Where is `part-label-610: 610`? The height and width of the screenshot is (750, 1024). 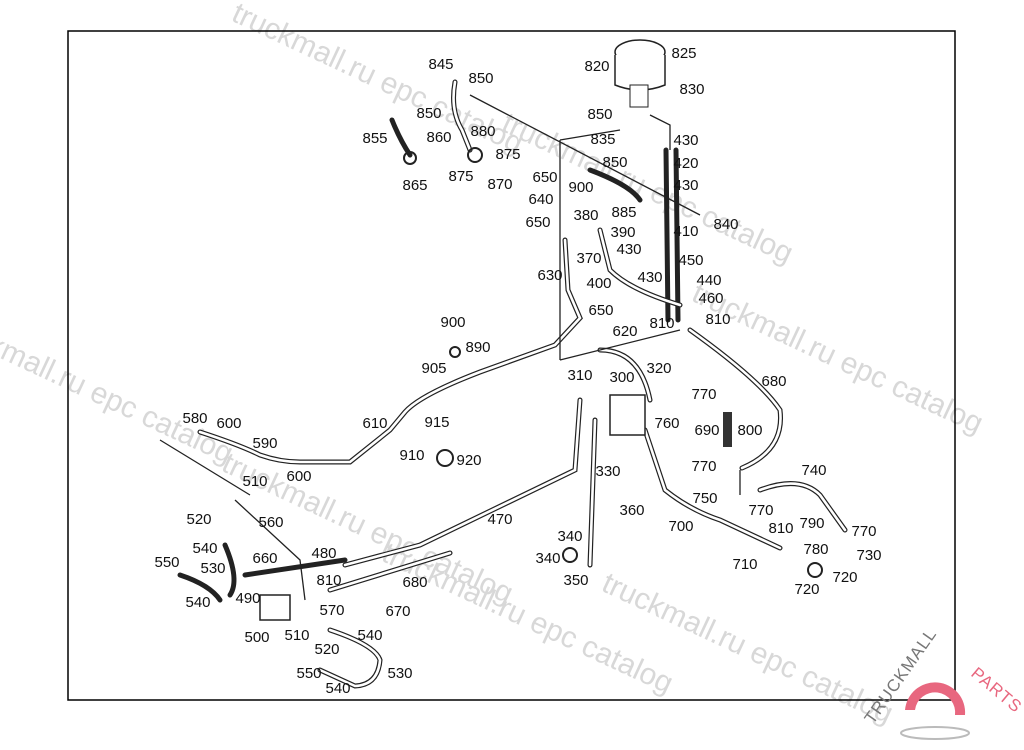
part-label-610: 610 is located at coordinates (374, 423).